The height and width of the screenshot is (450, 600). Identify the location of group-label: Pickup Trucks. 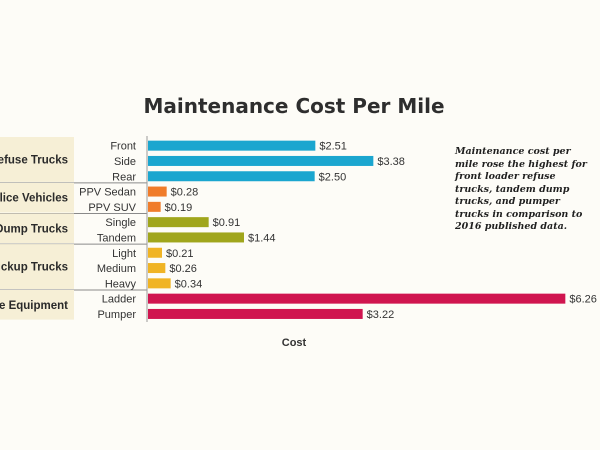
(34, 268).